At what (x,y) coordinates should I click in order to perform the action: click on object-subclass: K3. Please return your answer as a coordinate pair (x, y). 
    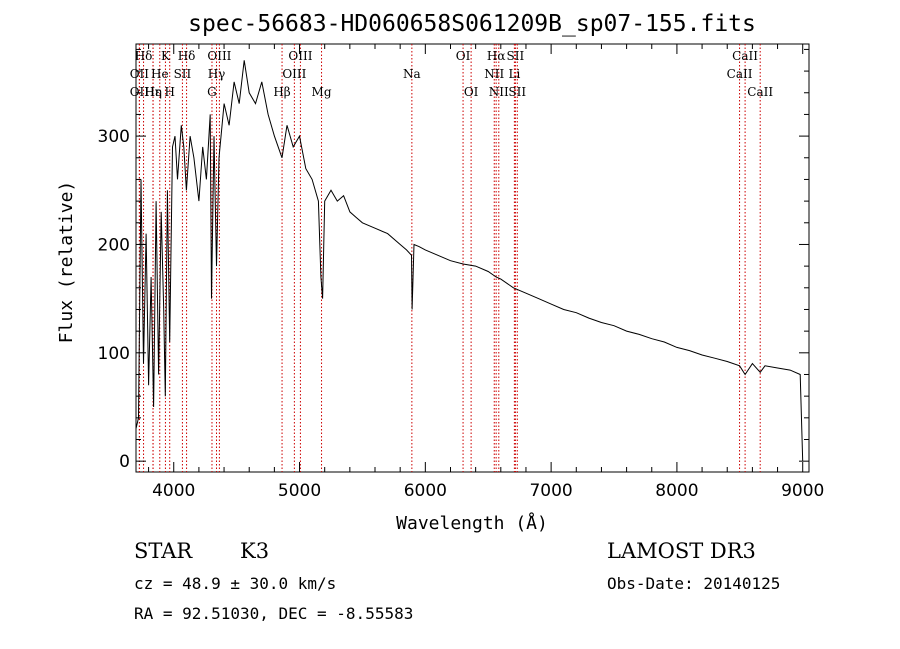
    Looking at the image, I should click on (255, 551).